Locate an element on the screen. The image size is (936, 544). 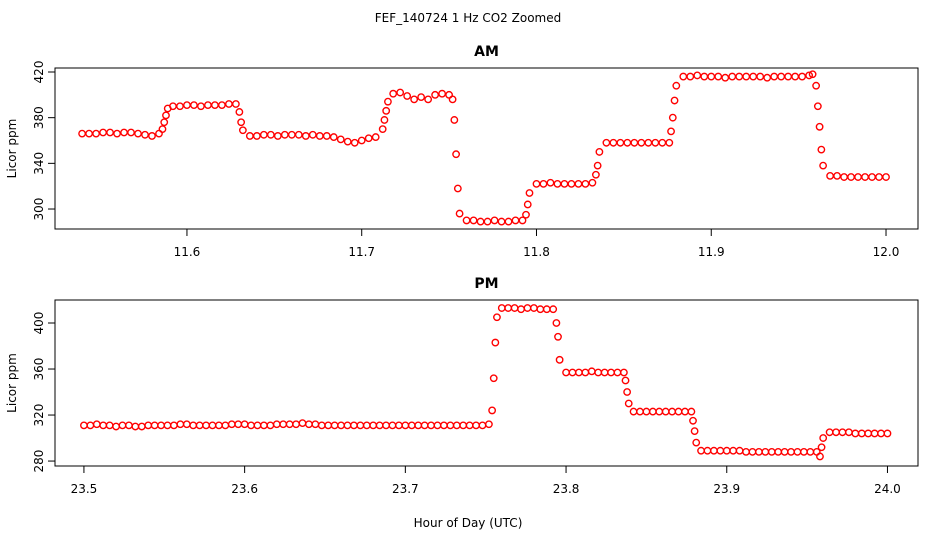
y-tick-label: 360 is located at coordinates (39, 369).